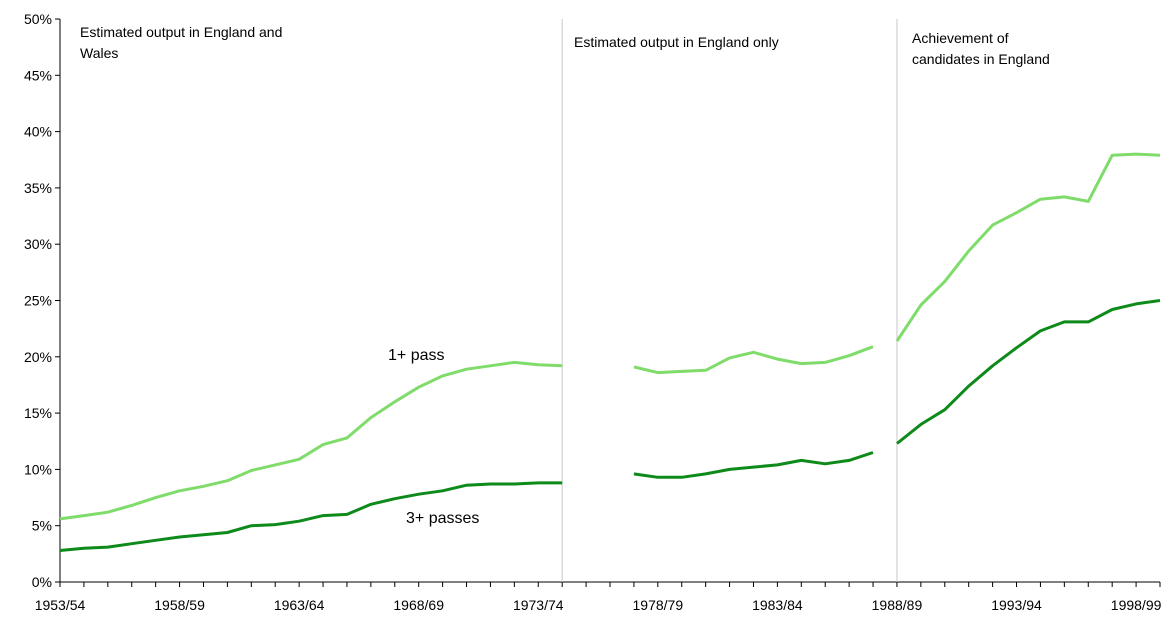  What do you see at coordinates (981, 48) in the screenshot?
I see `annotation-achievement: Achievement of candidates in England` at bounding box center [981, 48].